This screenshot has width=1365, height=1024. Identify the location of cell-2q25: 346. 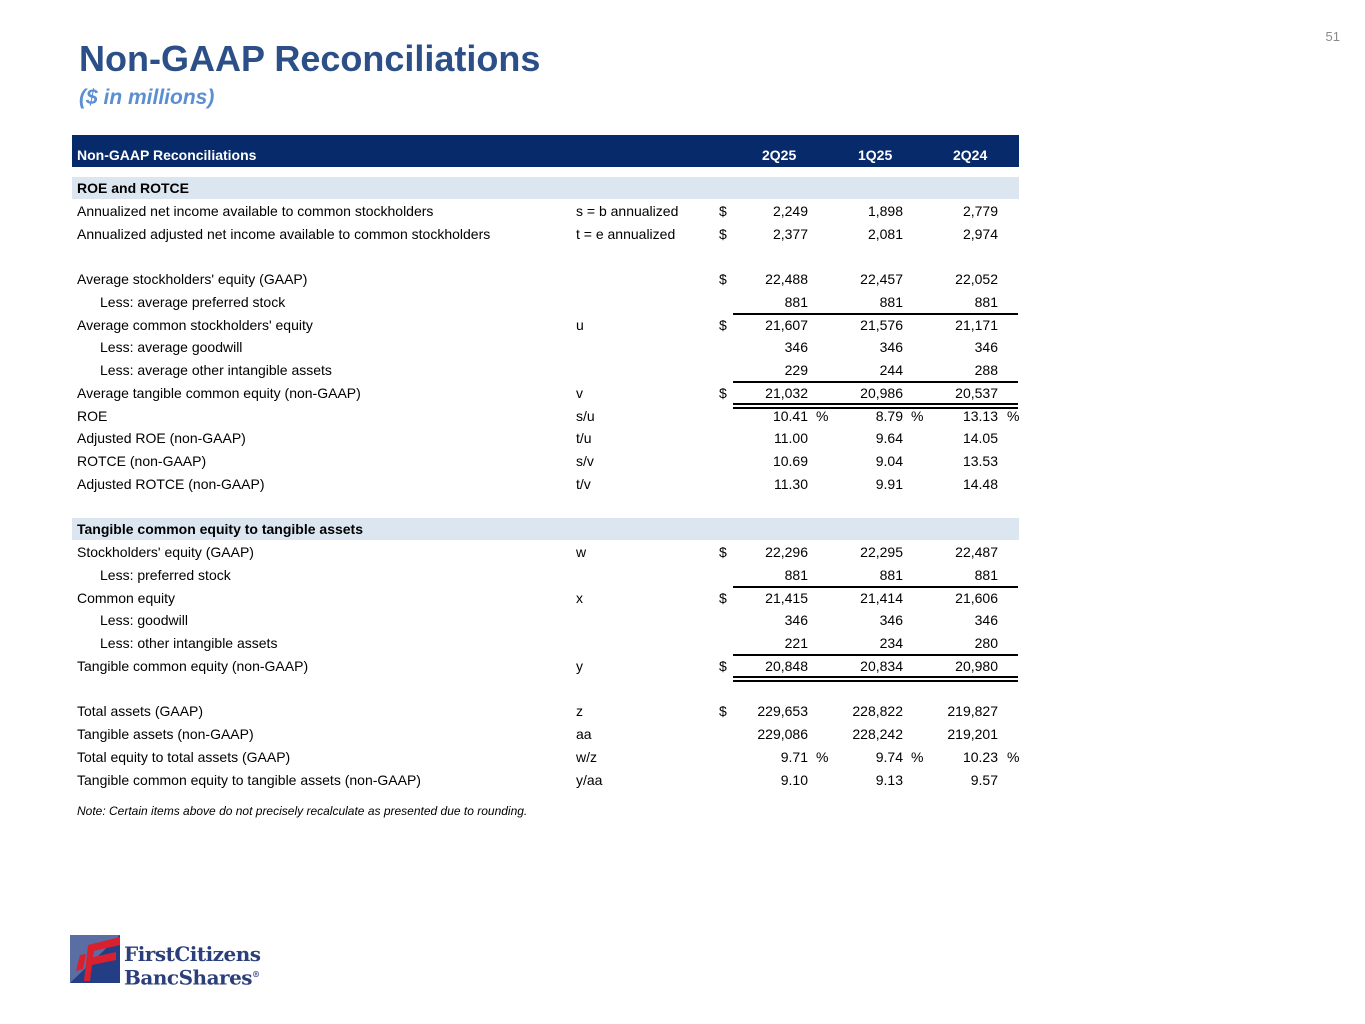
(796, 620).